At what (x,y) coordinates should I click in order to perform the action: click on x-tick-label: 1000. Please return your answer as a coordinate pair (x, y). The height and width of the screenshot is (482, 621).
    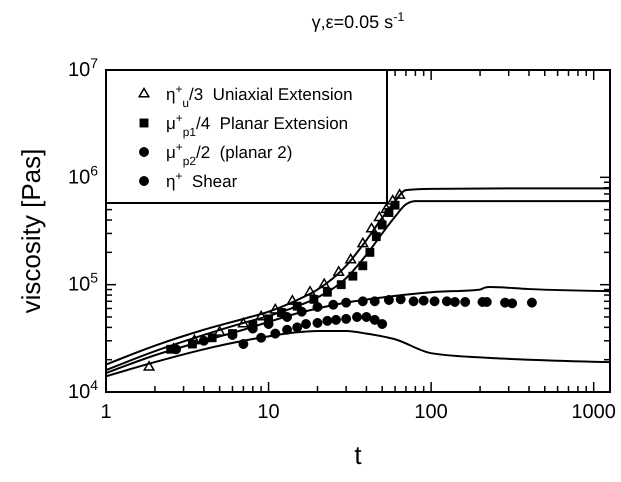
    Looking at the image, I should click on (593, 412).